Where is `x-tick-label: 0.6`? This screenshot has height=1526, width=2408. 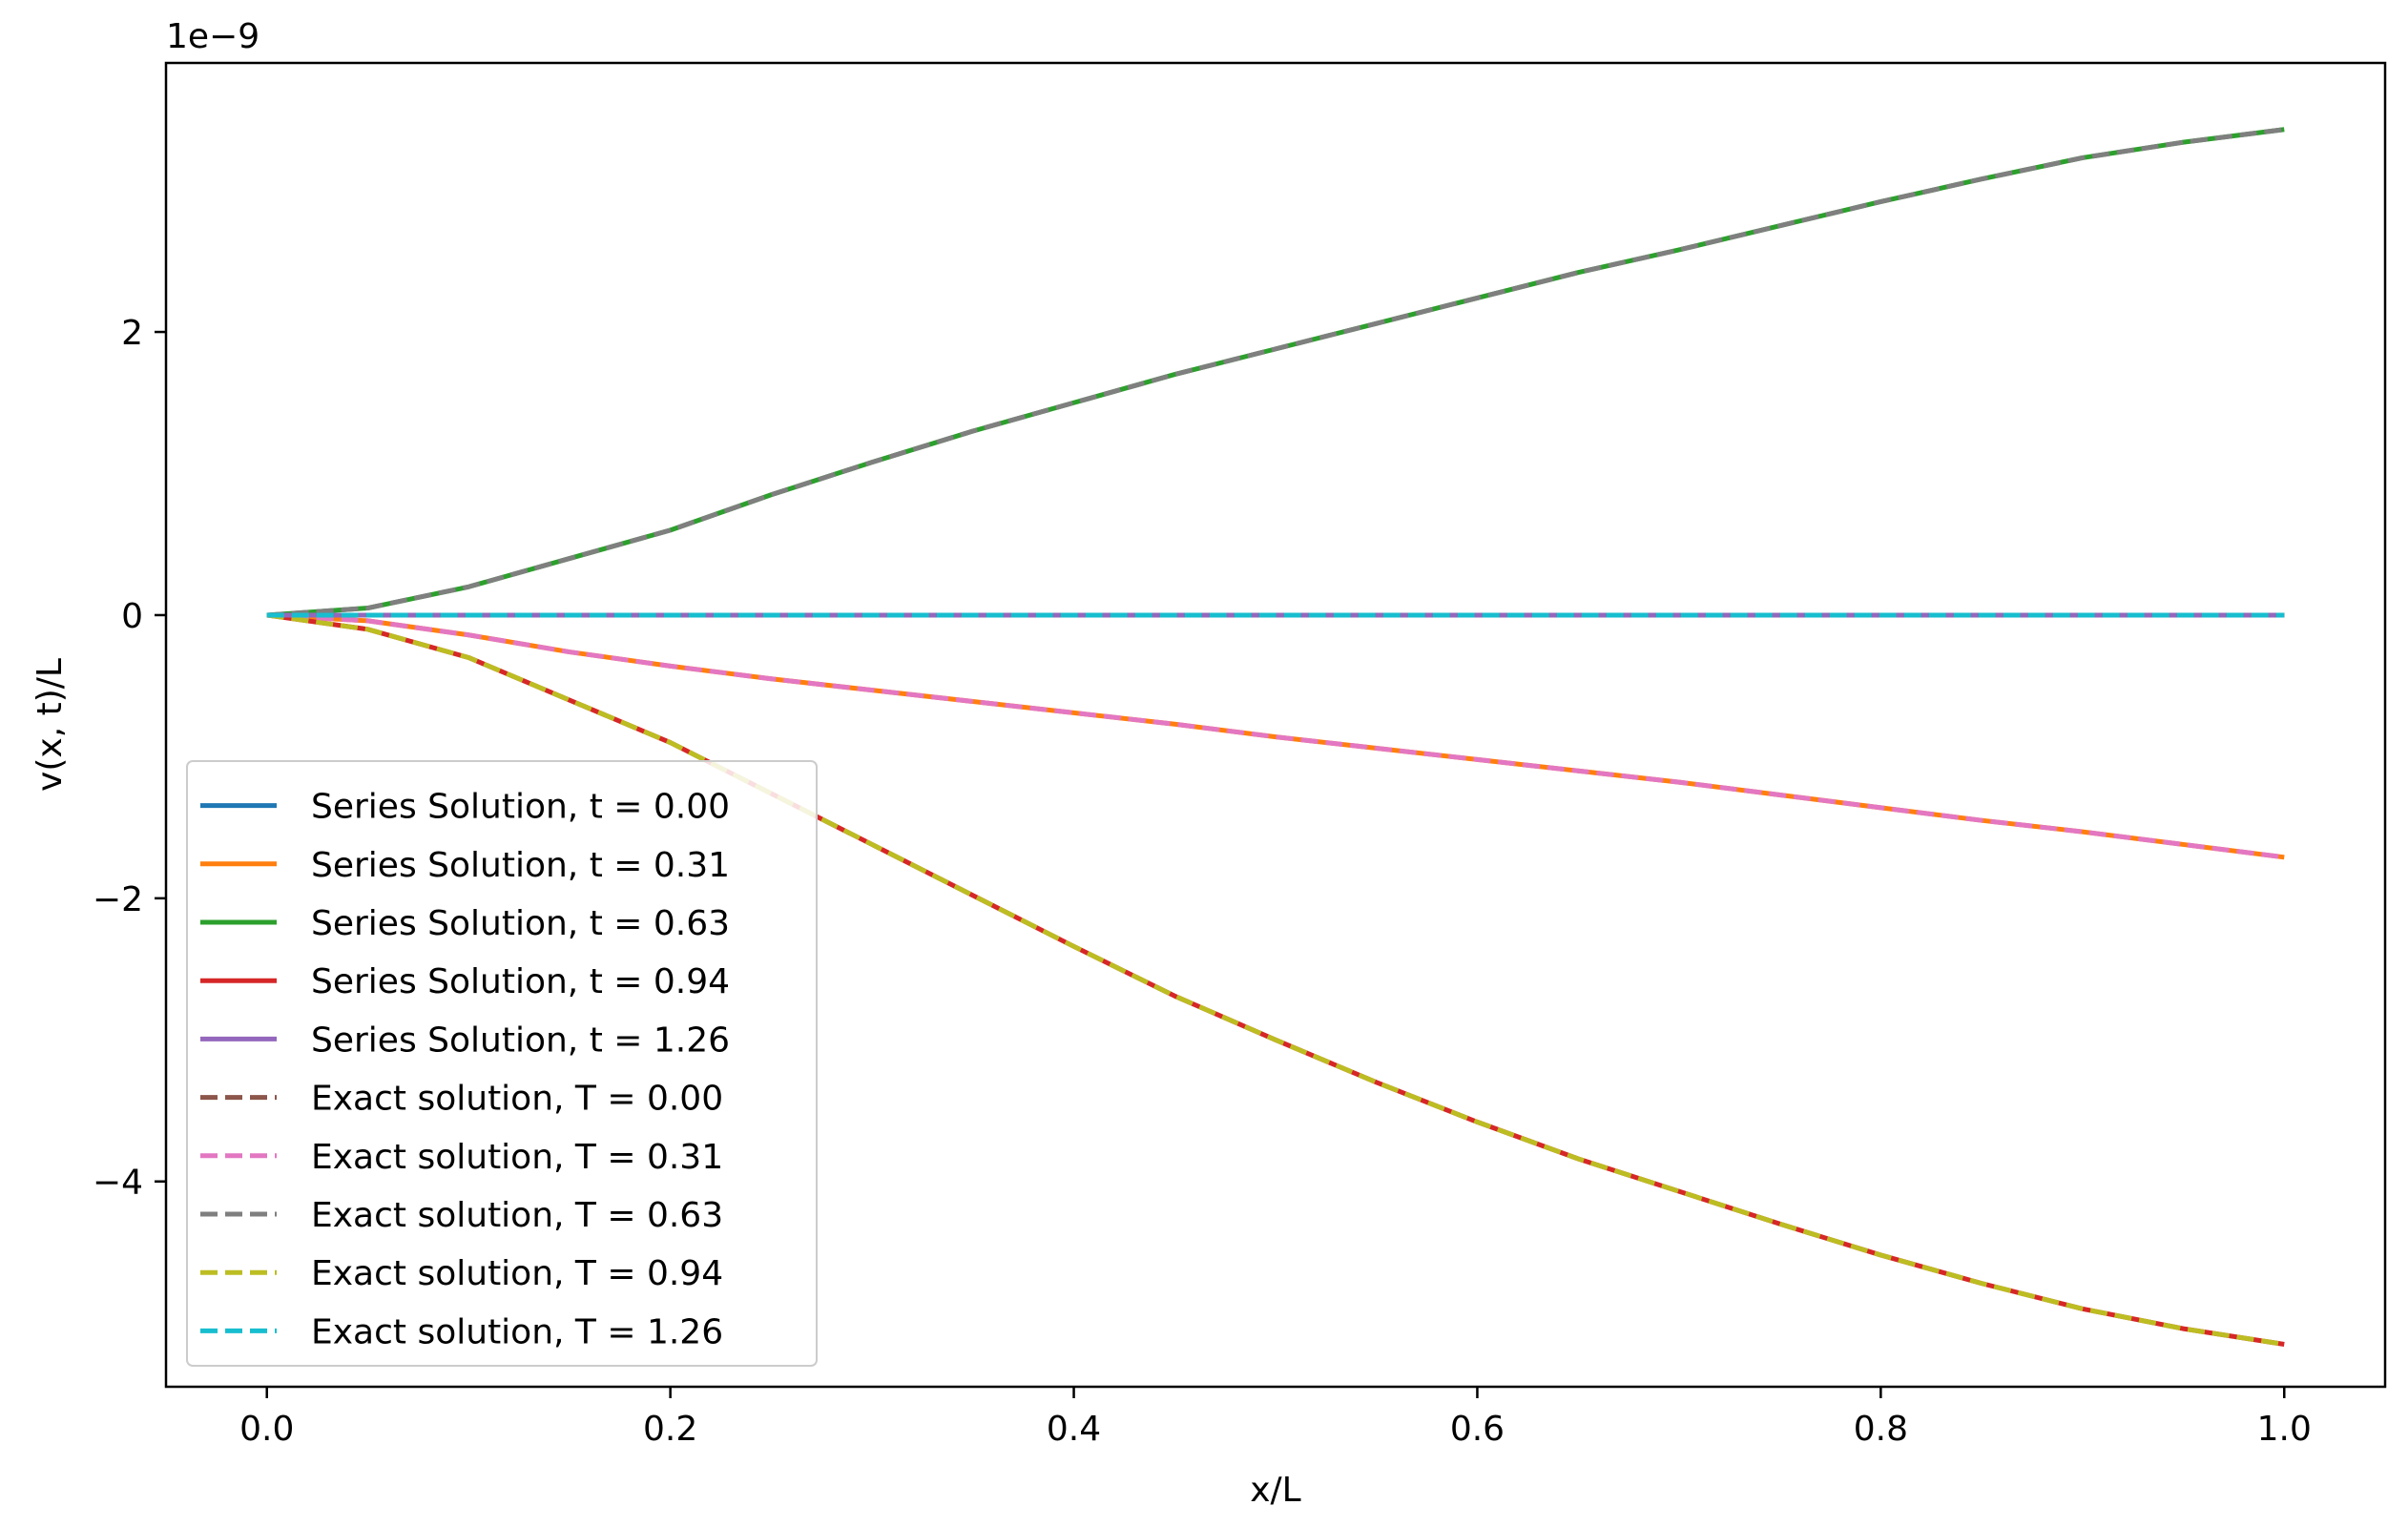
x-tick-label: 0.6 is located at coordinates (1477, 1429).